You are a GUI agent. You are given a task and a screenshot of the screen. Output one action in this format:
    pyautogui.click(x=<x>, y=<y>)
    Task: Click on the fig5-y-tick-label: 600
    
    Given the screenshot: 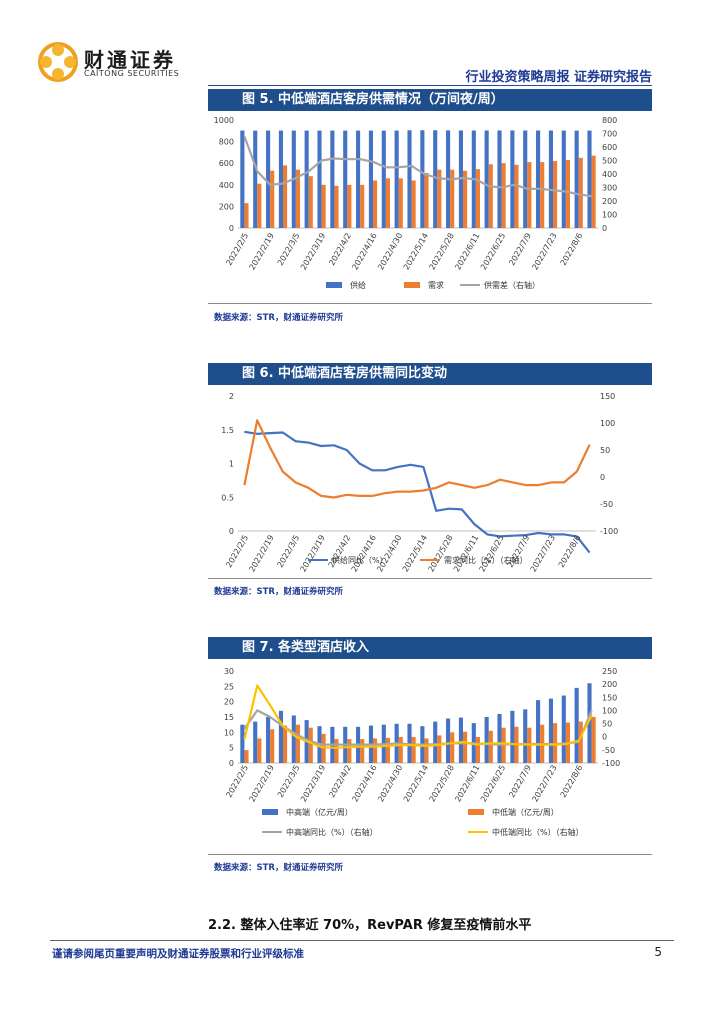 What is the action you would take?
    pyautogui.click(x=226, y=163)
    